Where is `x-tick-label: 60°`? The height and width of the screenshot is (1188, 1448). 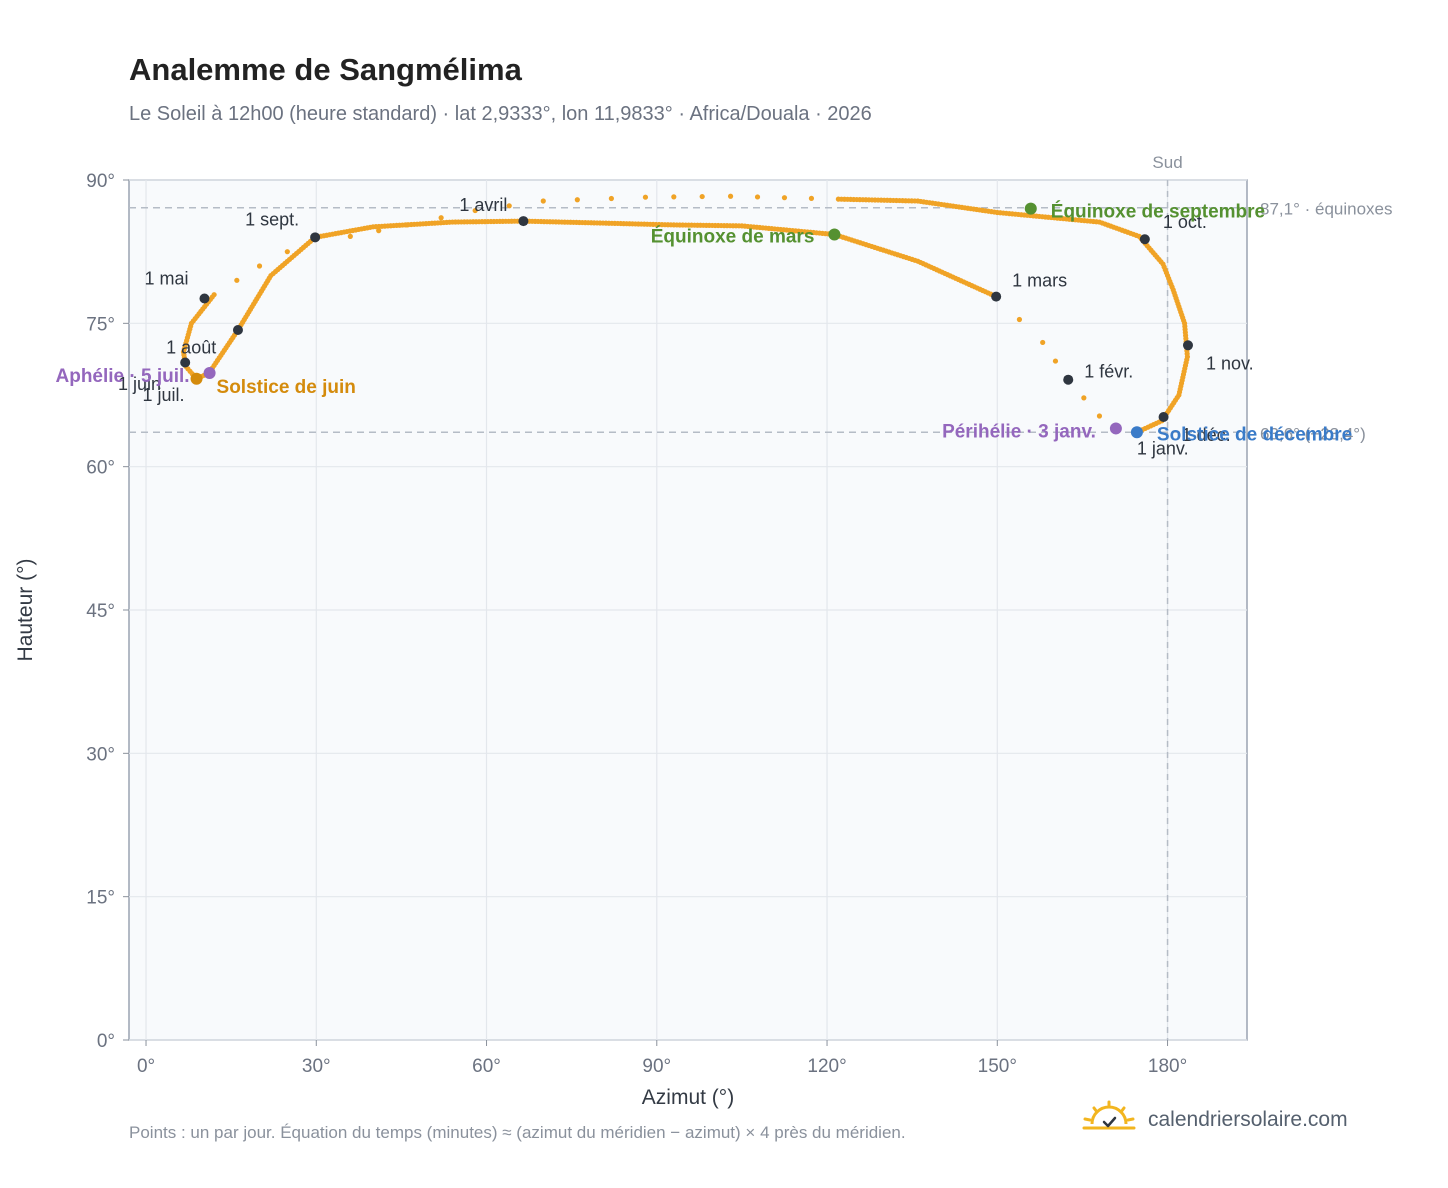 x-tick-label: 60° is located at coordinates (486, 1066).